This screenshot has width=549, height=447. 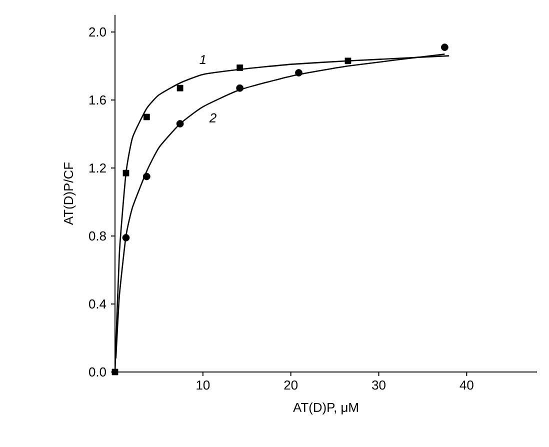 I want to click on series-label: 1, so click(x=203, y=59).